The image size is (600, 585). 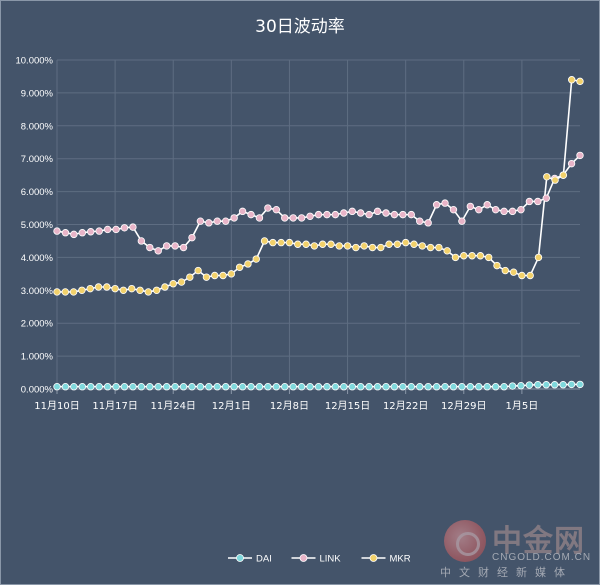 I want to click on x-tick-label: 1月5日, so click(x=522, y=406).